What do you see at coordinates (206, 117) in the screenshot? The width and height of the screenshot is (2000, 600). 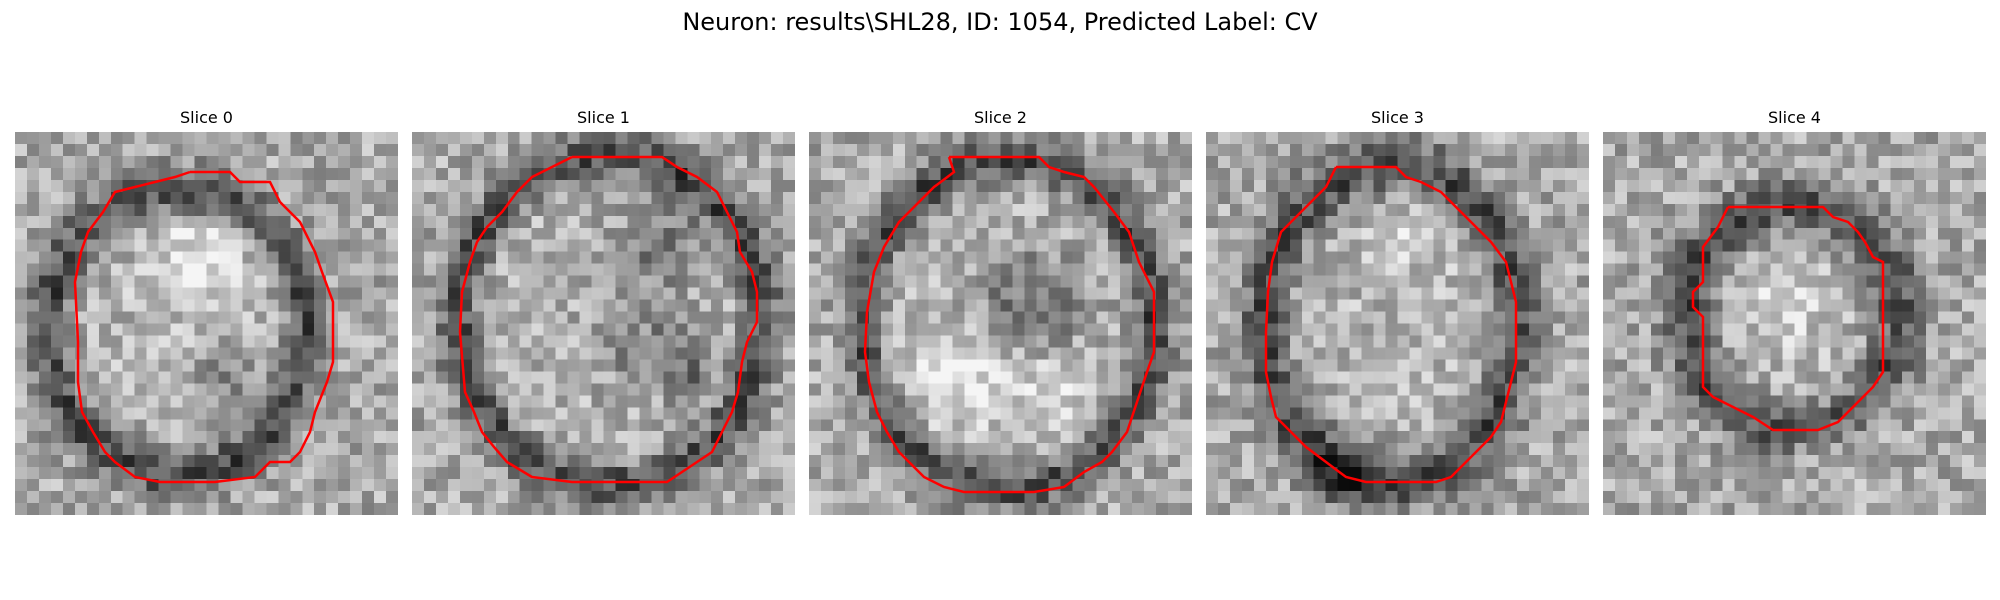 I see `slice-title-0: Slice 0` at bounding box center [206, 117].